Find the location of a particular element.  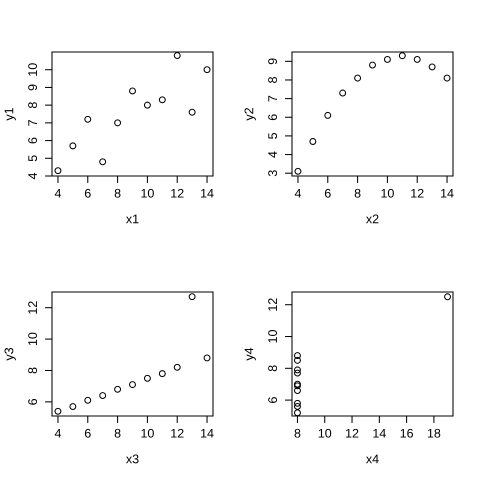

x-axis-title: x4 is located at coordinates (372, 459).